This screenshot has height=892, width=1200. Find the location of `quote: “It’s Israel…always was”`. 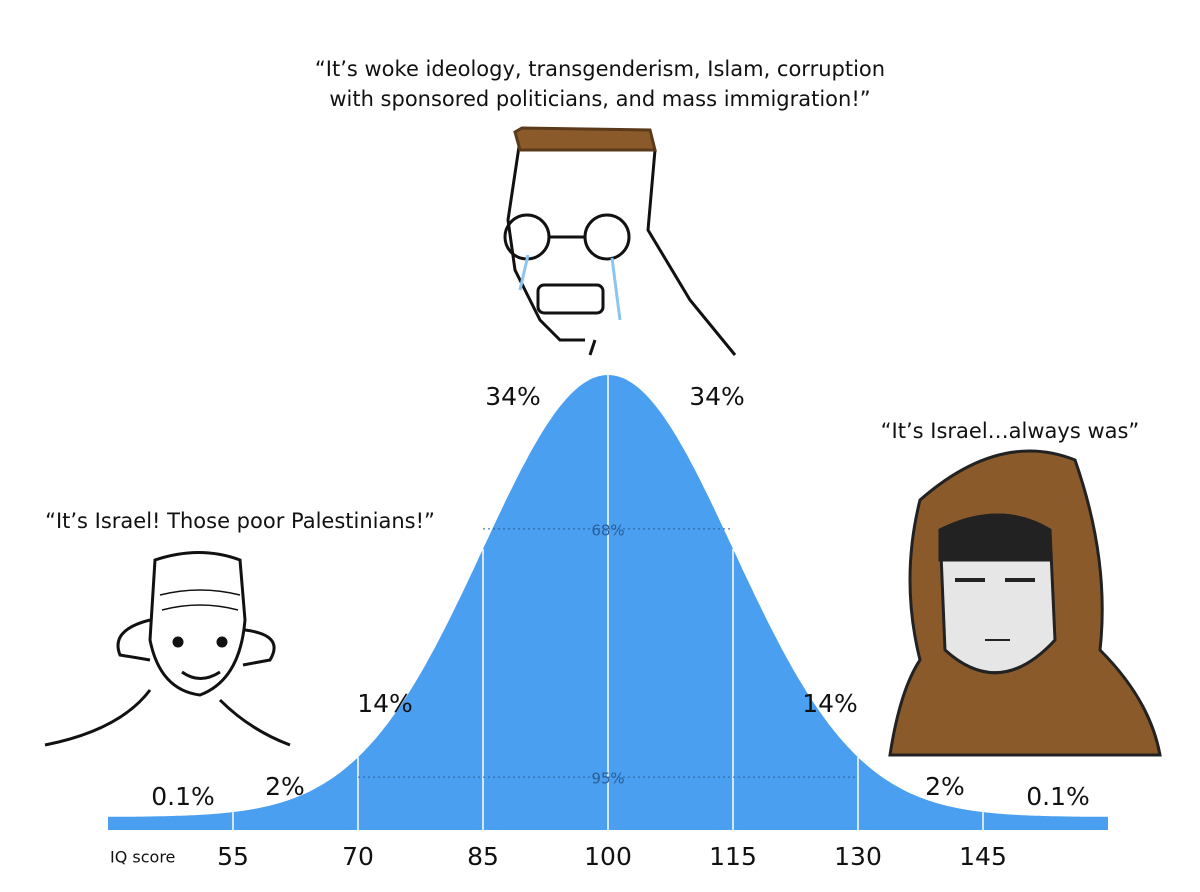

quote: “It’s Israel…always was” is located at coordinates (1010, 431).